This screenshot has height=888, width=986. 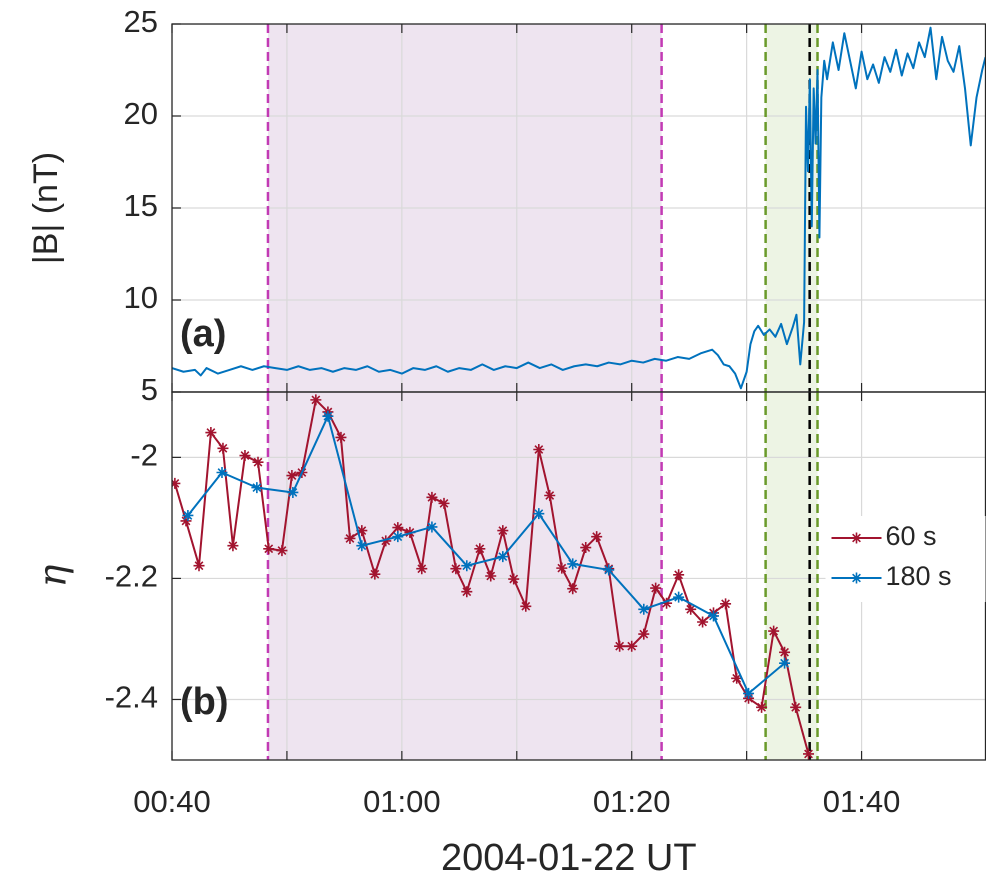 I want to click on x-tick-label: 01:00, so click(x=402, y=801).